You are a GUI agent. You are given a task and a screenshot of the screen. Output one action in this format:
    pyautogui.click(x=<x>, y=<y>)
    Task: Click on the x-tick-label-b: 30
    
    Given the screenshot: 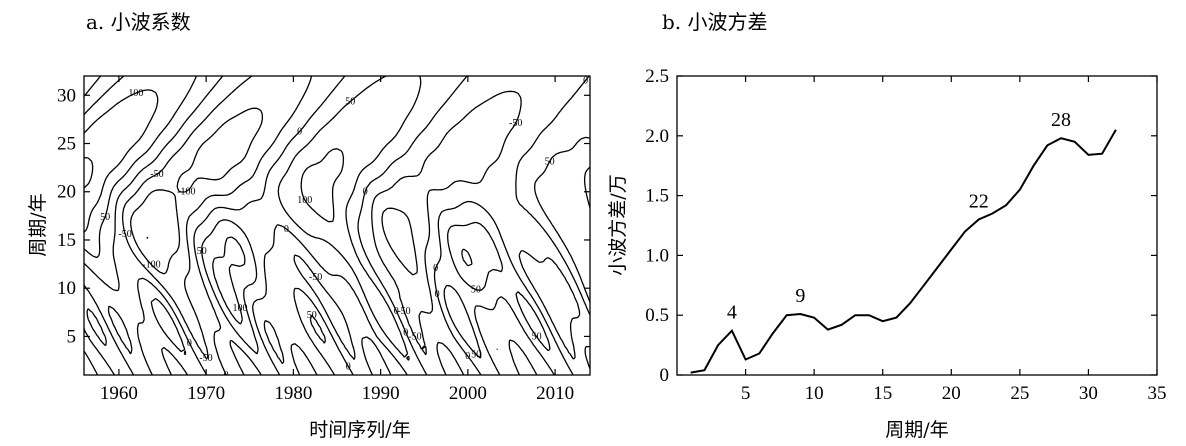 What is the action you would take?
    pyautogui.click(x=1088, y=393)
    